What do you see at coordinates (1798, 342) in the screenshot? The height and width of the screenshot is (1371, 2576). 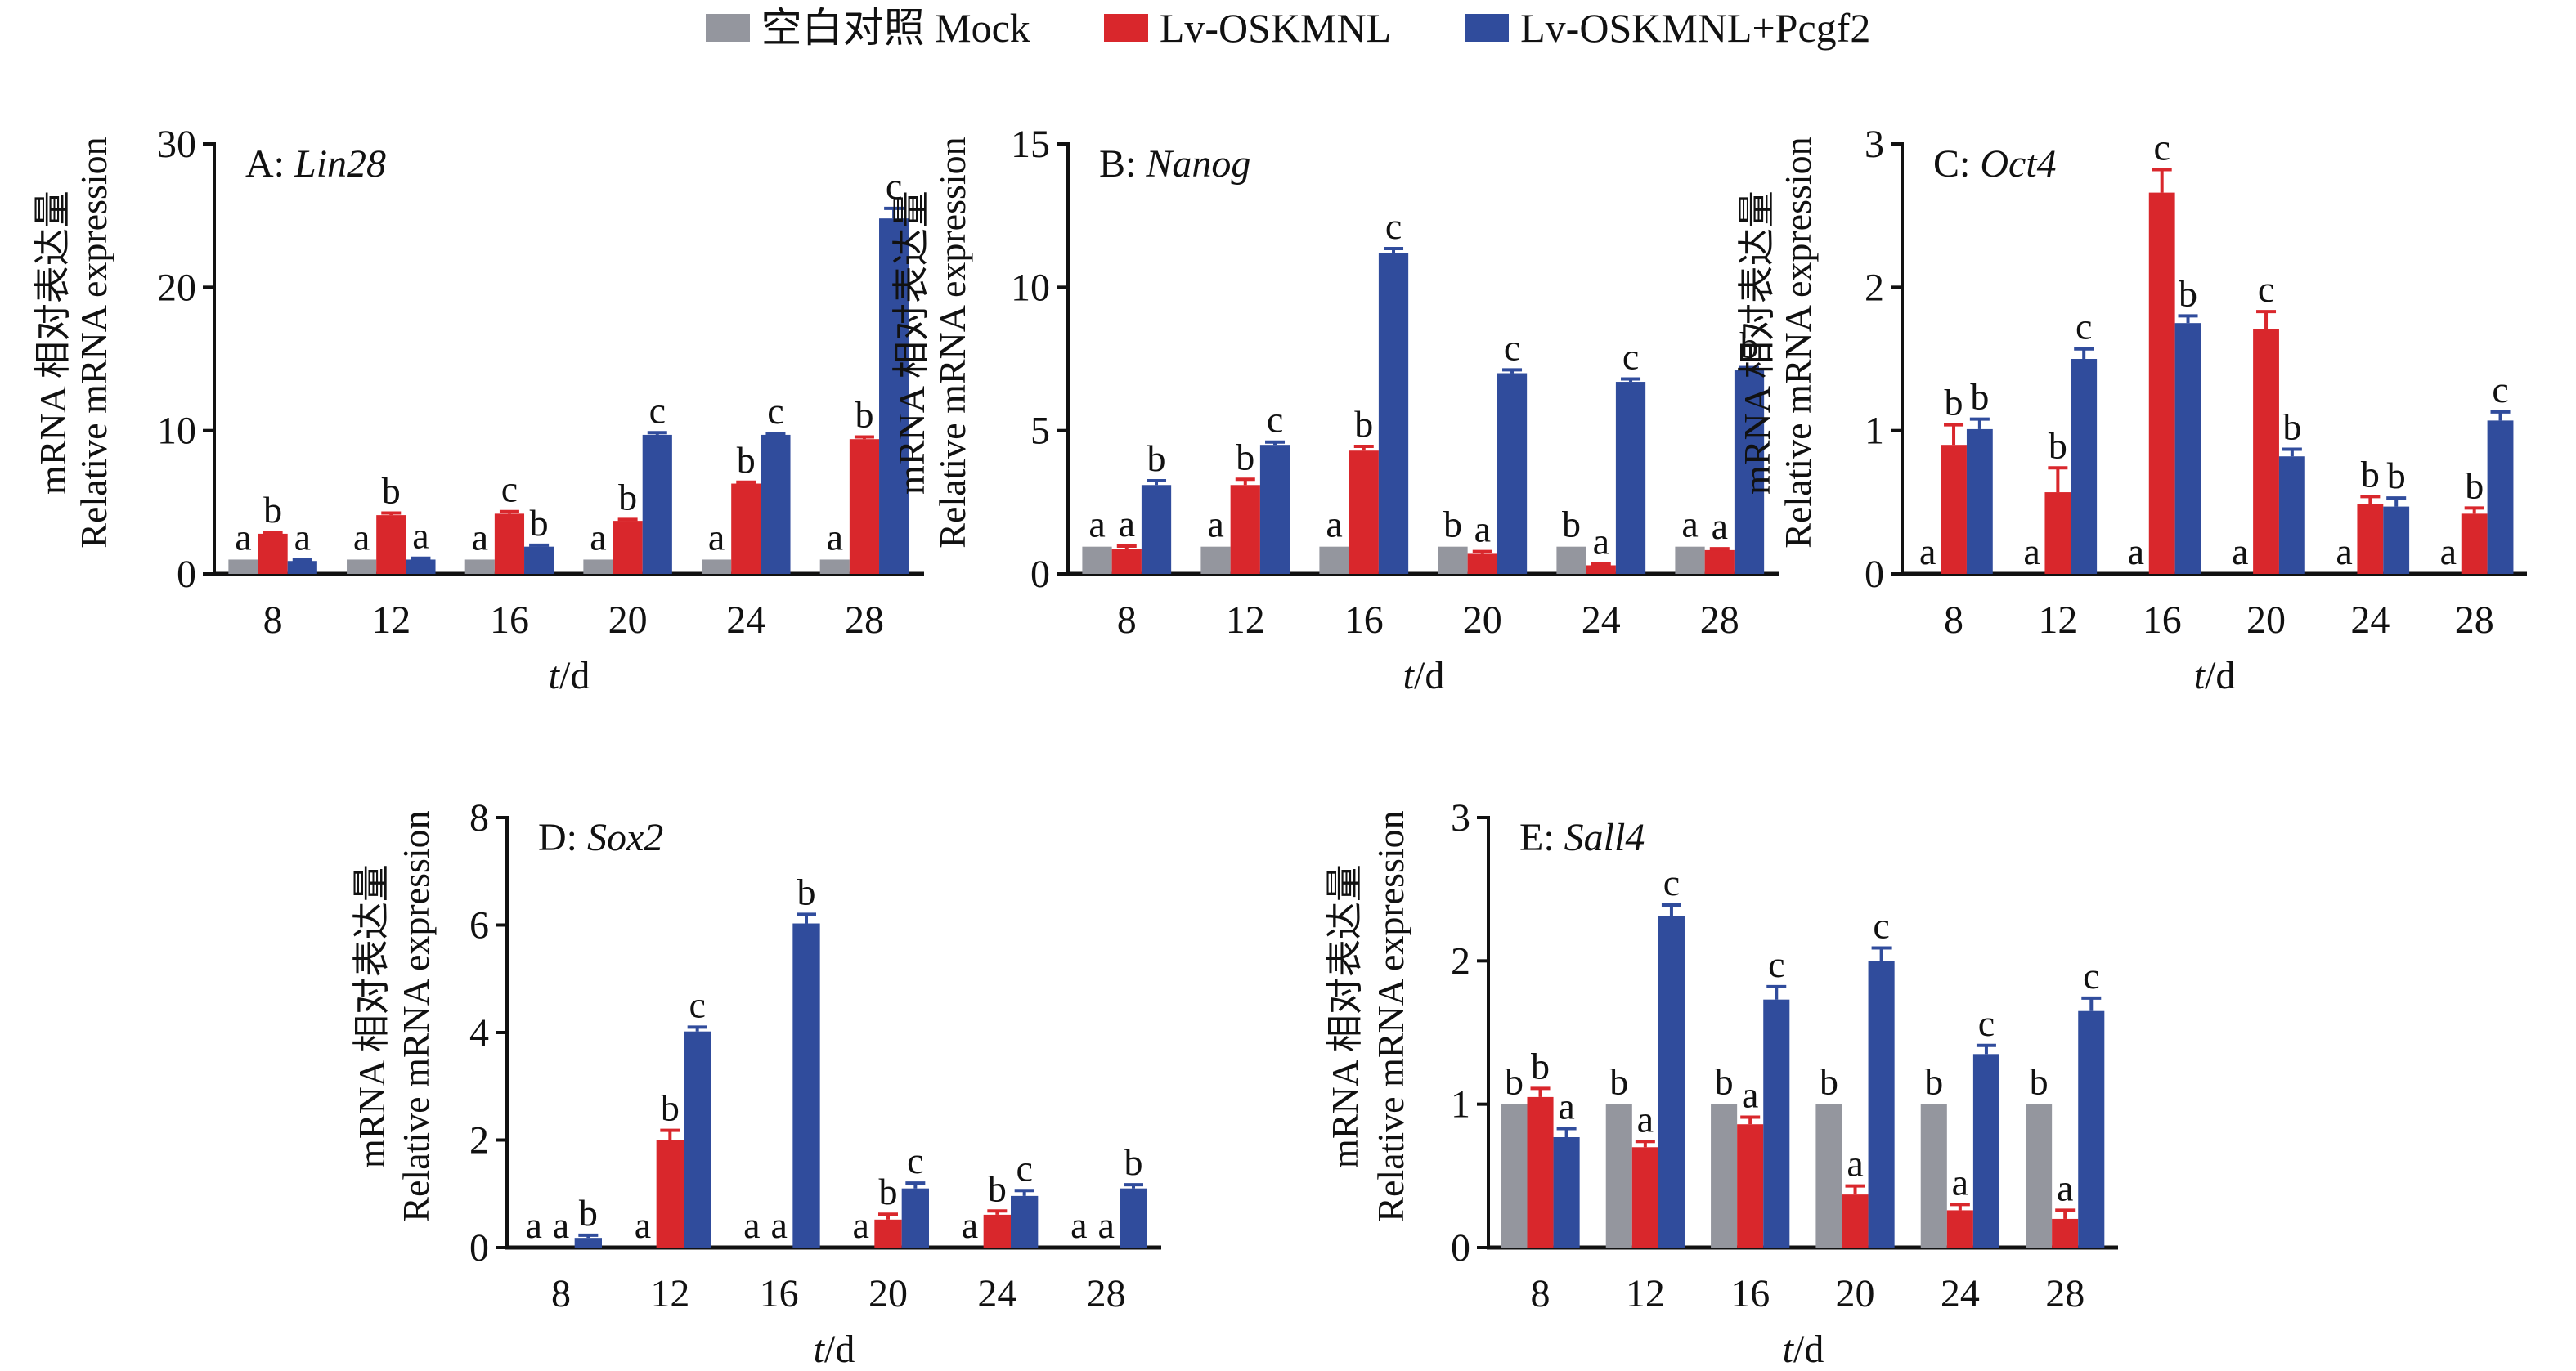 I see `panel-c-y-axis-title-en: Relative mRNA expression` at bounding box center [1798, 342].